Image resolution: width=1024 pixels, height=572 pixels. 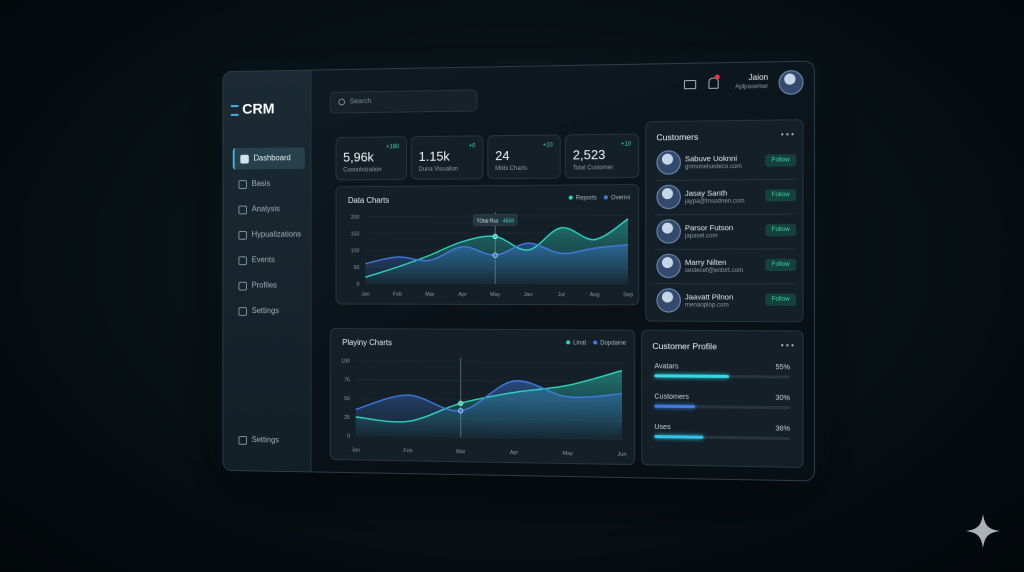 What do you see at coordinates (514, 453) in the screenshot?
I see `x-tick-label: Apr` at bounding box center [514, 453].